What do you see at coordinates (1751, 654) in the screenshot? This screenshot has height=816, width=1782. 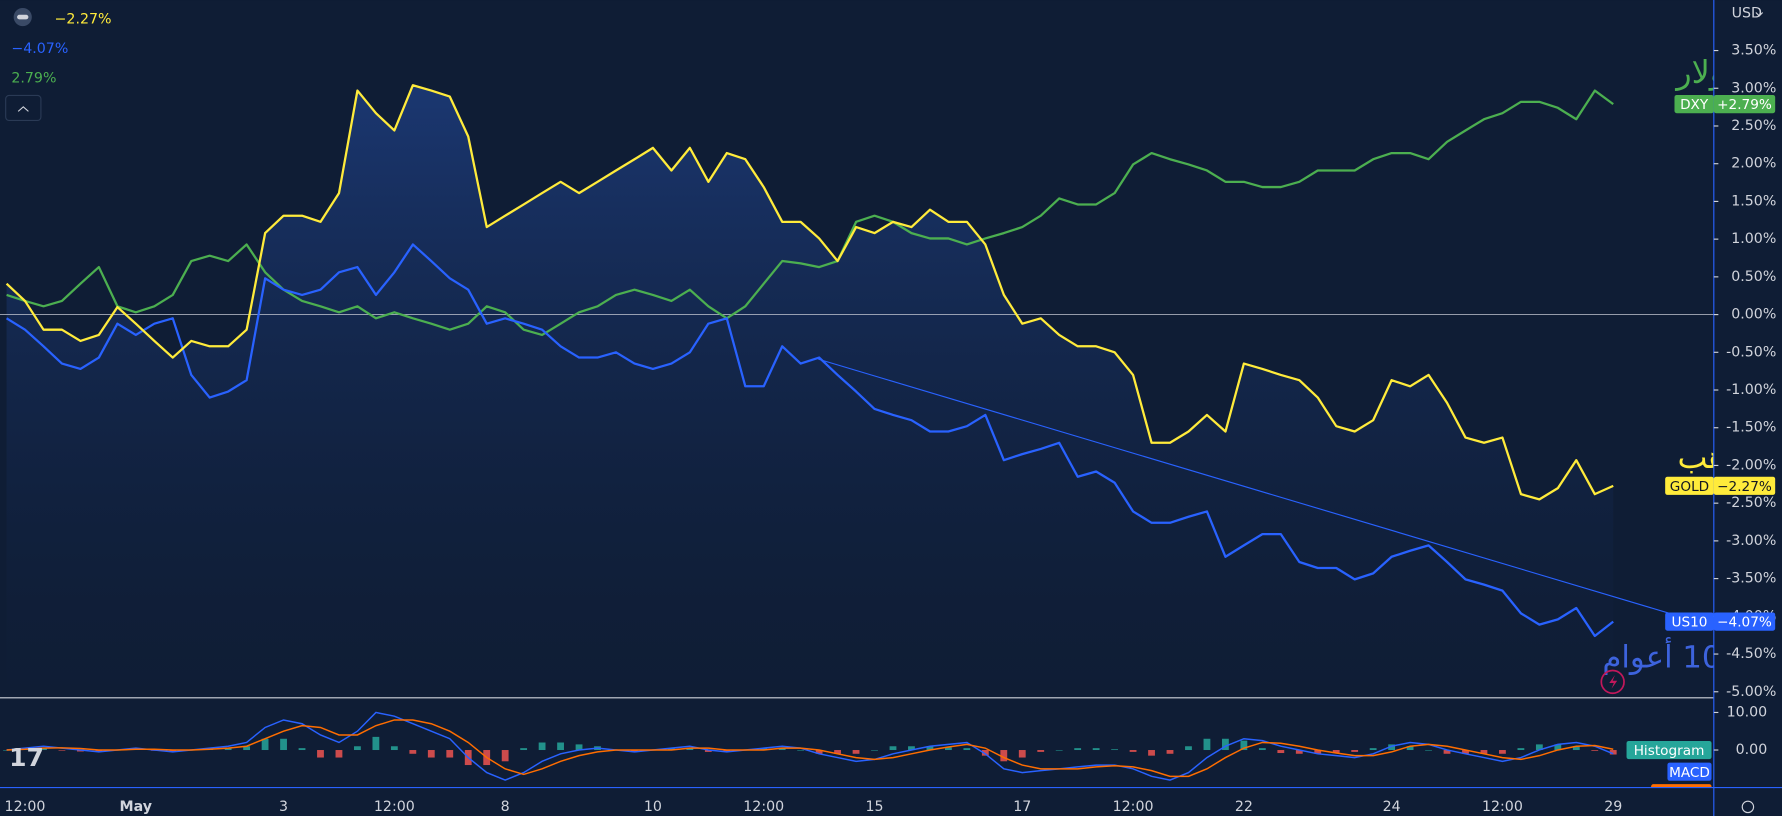 I see `y-tick-label: -4.50%` at bounding box center [1751, 654].